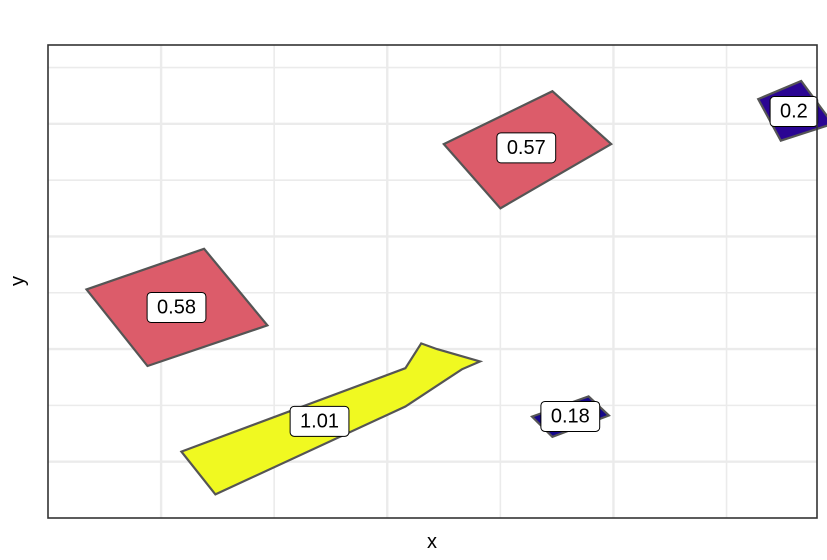 Image resolution: width=827 pixels, height=560 pixels. I want to click on shape-label-text: 1.01, so click(319, 421).